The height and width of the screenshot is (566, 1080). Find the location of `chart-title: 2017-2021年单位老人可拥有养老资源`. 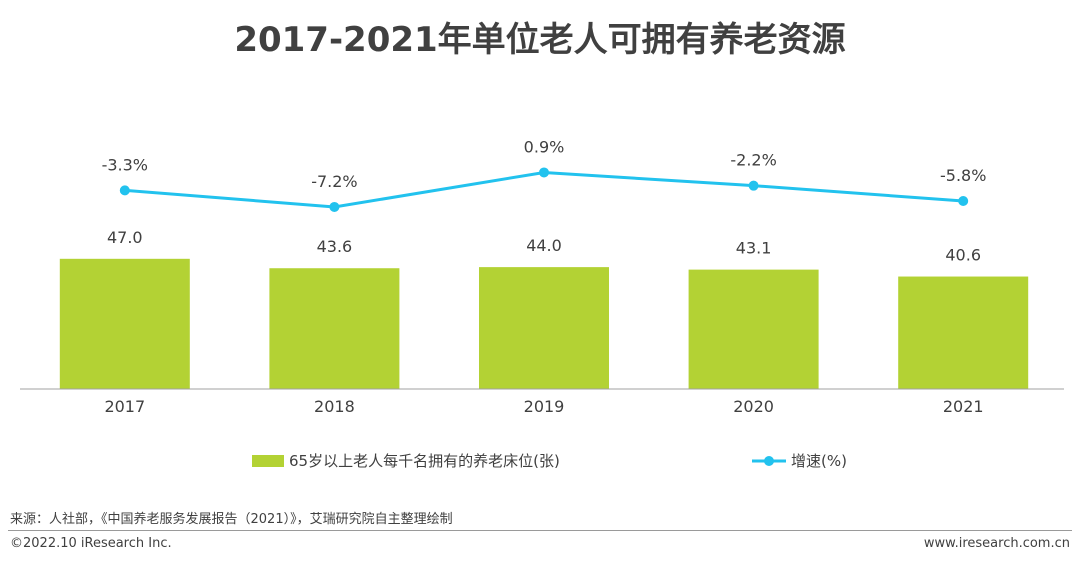

chart-title: 2017-2021年单位老人可拥有养老资源 is located at coordinates (540, 40).